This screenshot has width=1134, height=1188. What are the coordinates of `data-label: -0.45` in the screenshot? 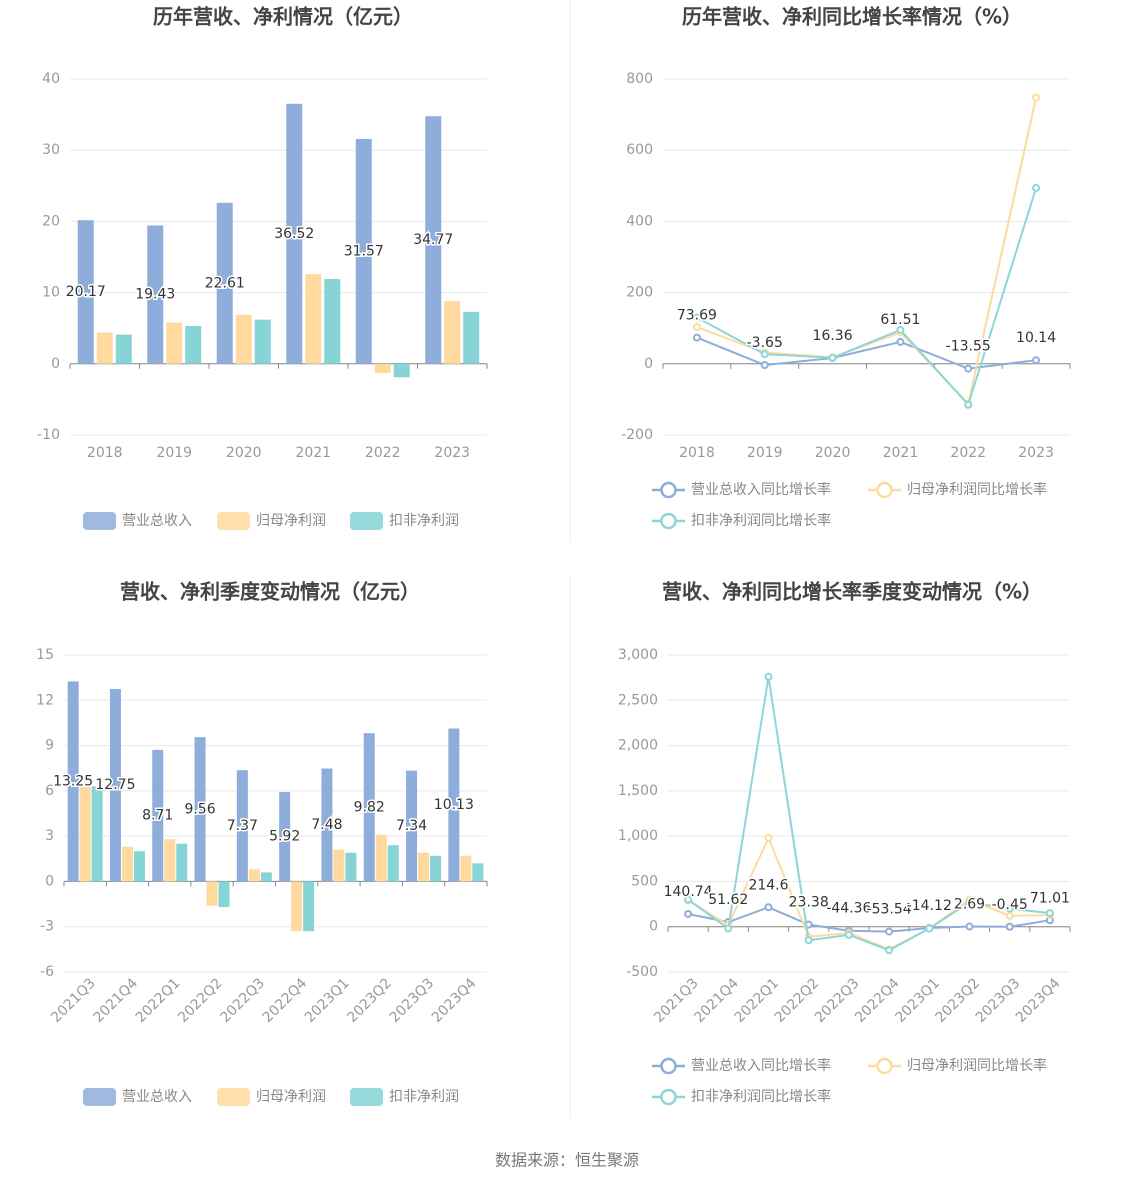 It's located at (1010, 905).